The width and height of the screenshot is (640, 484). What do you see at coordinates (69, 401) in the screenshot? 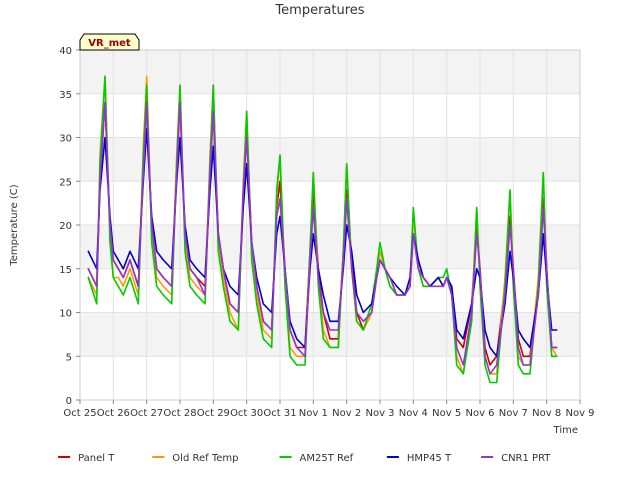
I see `y-tick-label: 0` at bounding box center [69, 401].